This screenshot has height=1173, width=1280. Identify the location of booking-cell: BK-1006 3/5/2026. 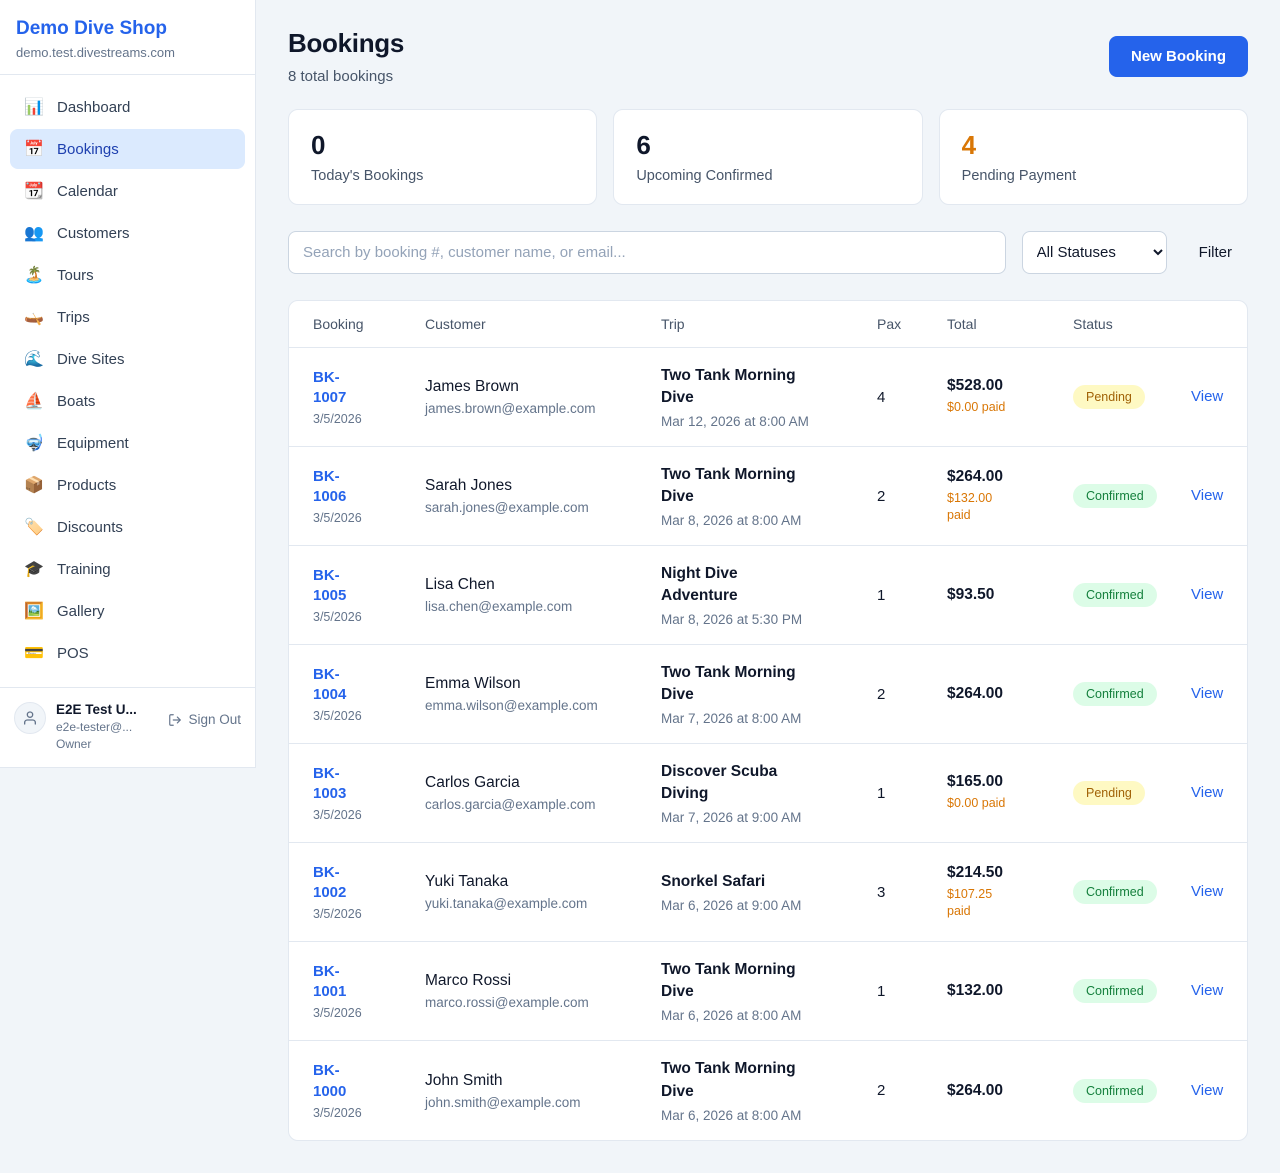
(369, 496).